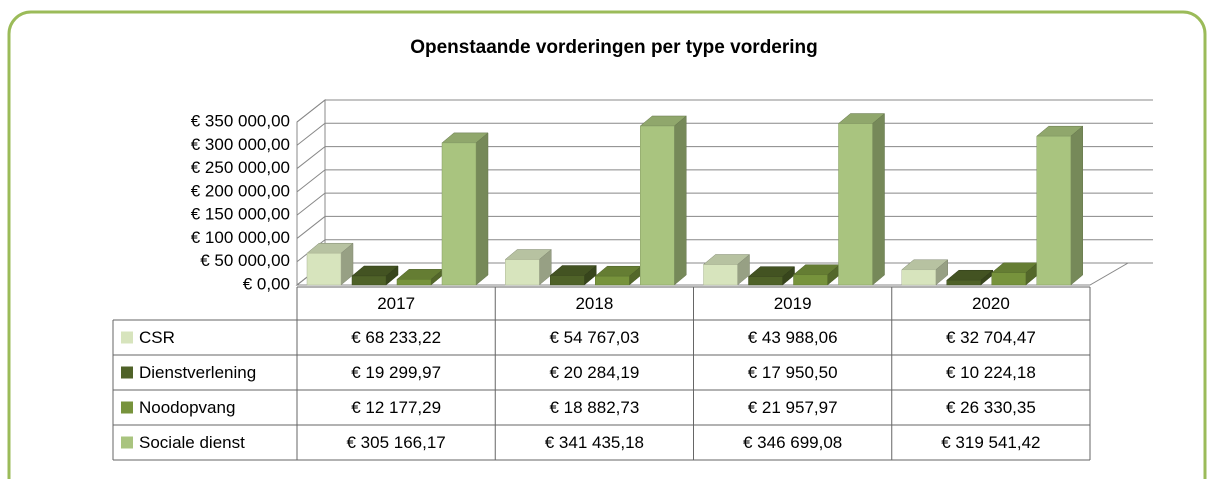 This screenshot has height=479, width=1214. What do you see at coordinates (793, 372) in the screenshot?
I see `table-value: € 17 950,50` at bounding box center [793, 372].